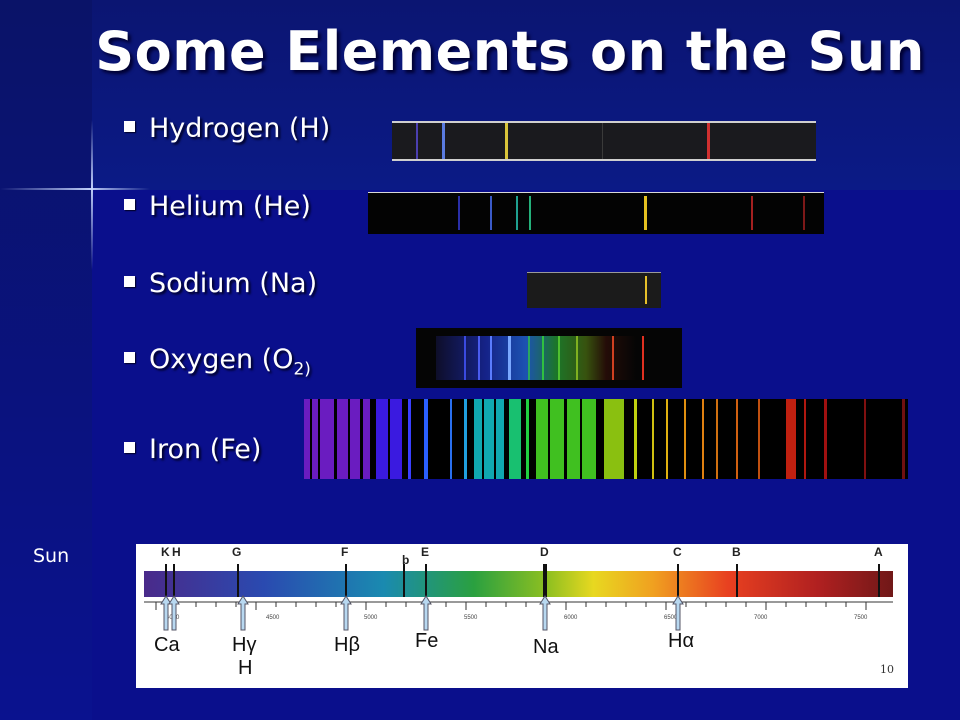 Image resolution: width=960 pixels, height=720 pixels. What do you see at coordinates (594, 290) in the screenshot?
I see `sodium-spectrum-image` at bounding box center [594, 290].